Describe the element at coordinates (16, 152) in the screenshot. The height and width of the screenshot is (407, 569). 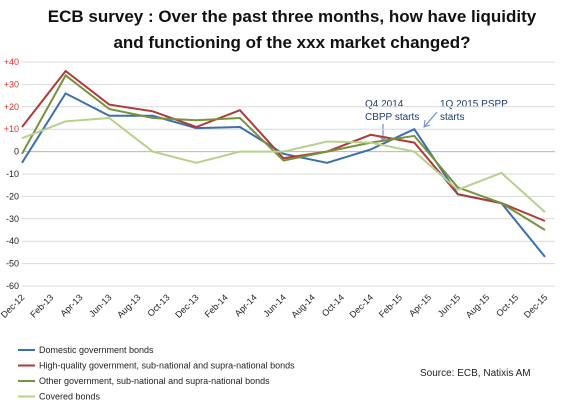
I see `y-tick-label: 0` at that location.